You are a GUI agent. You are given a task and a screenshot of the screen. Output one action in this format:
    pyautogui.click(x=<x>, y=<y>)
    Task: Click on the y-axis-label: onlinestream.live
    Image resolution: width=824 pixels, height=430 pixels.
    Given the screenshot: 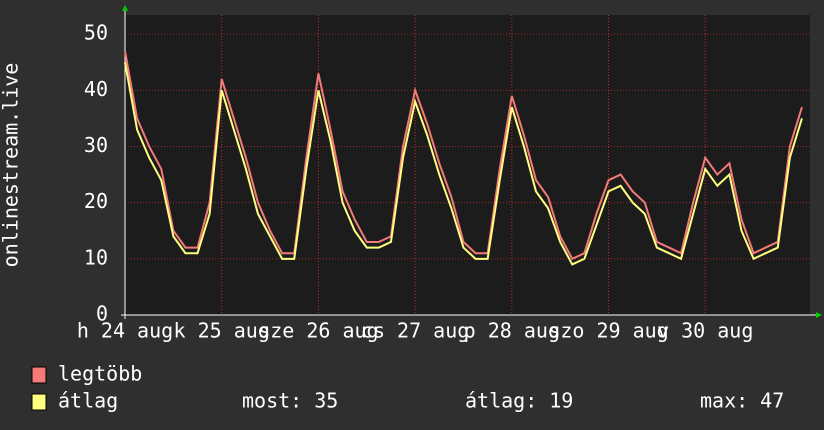 What is the action you would take?
    pyautogui.click(x=11, y=165)
    